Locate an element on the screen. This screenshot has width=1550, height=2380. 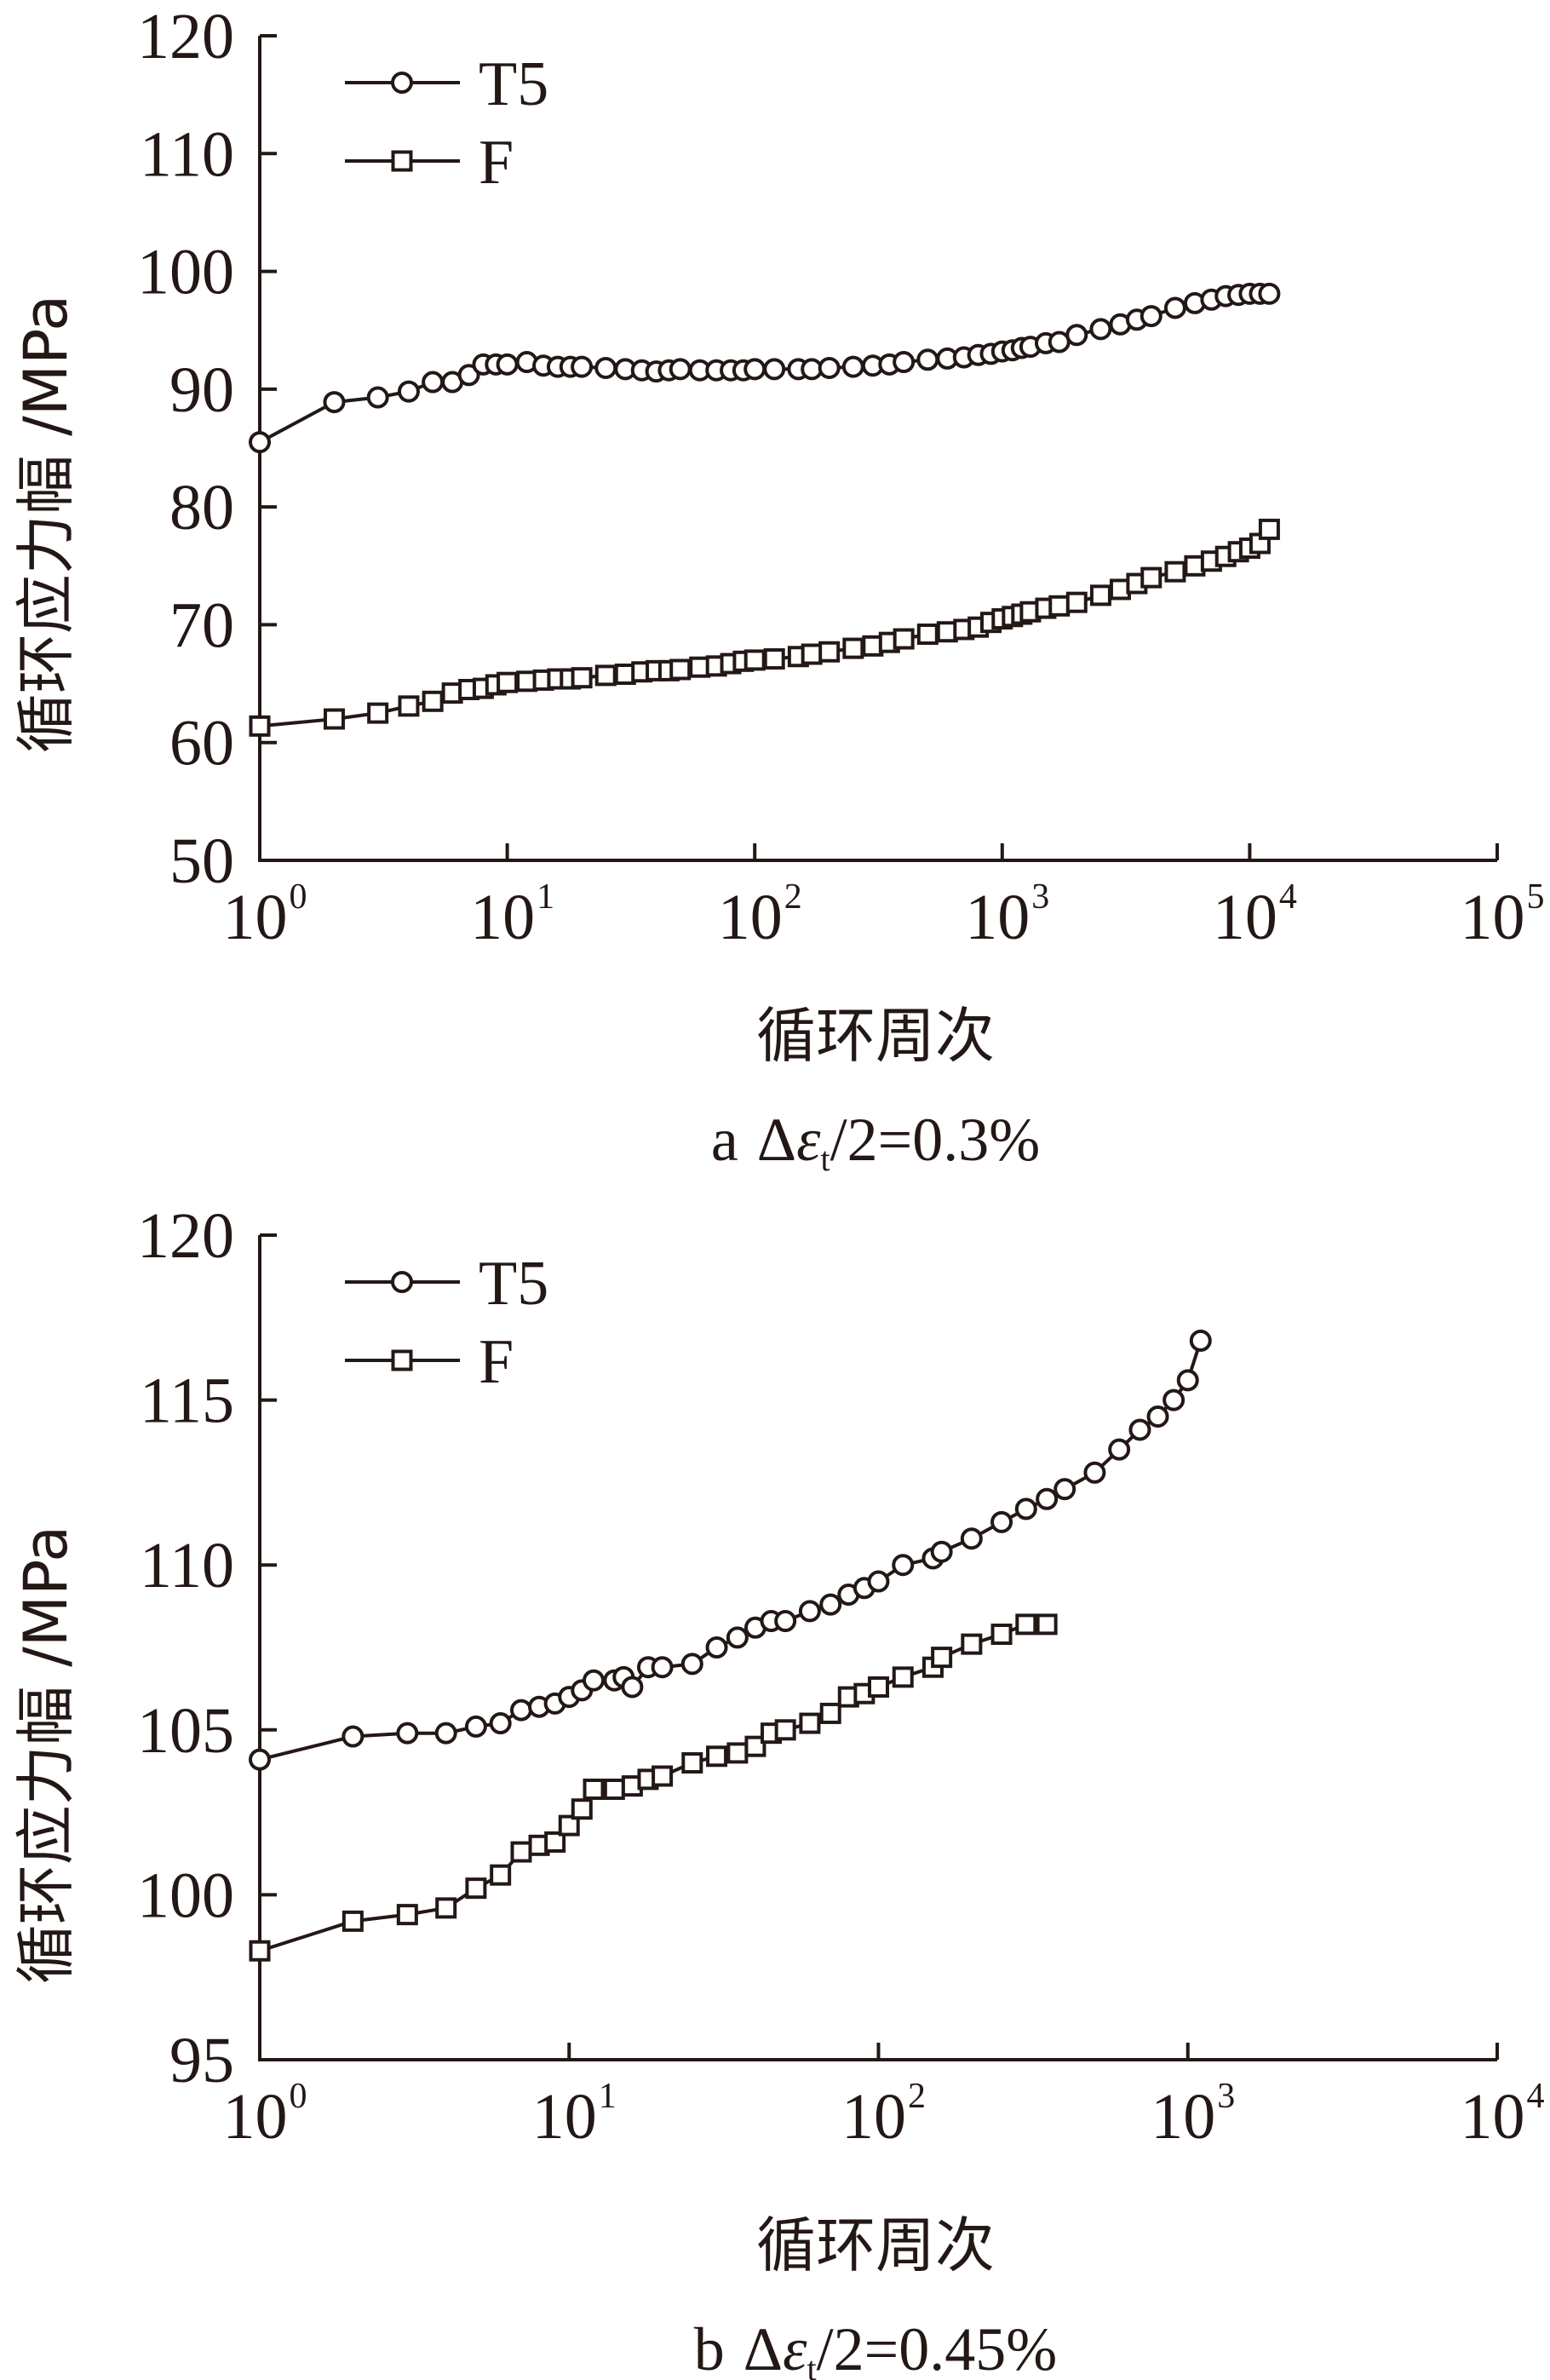
x-tick-label: 10² is located at coordinates (760, 915).